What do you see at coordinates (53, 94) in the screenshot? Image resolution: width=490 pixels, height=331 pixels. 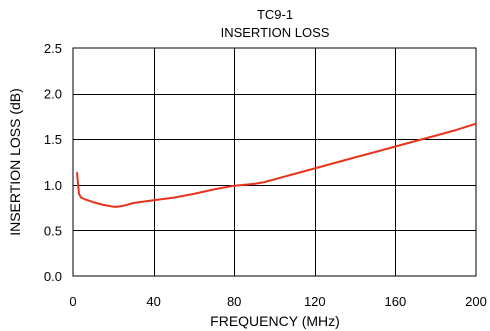 I see `y-tick-label: 2.0` at bounding box center [53, 94].